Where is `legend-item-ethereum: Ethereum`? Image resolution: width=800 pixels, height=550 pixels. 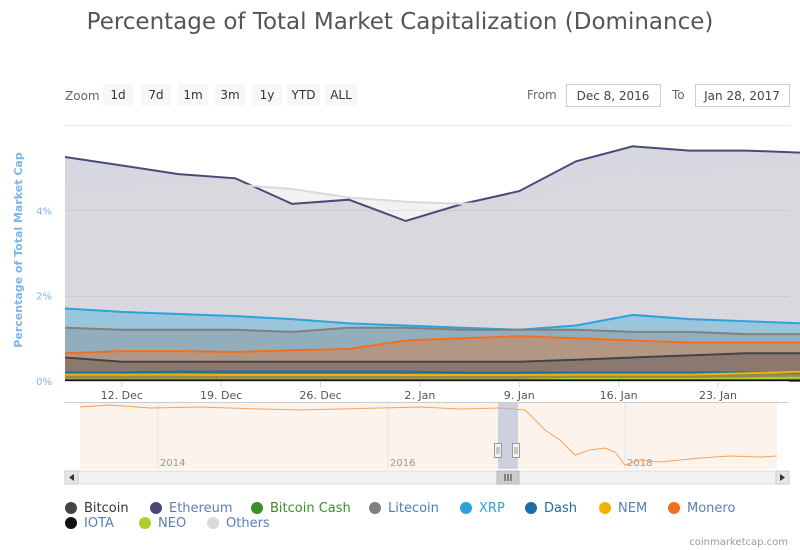 legend-item-ethereum: Ethereum is located at coordinates (191, 508).